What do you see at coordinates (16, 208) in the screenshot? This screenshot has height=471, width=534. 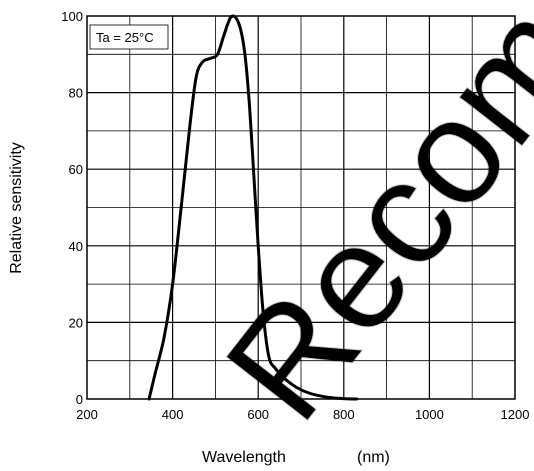 I see `y-axis-title: Relative sensitivity` at bounding box center [16, 208].